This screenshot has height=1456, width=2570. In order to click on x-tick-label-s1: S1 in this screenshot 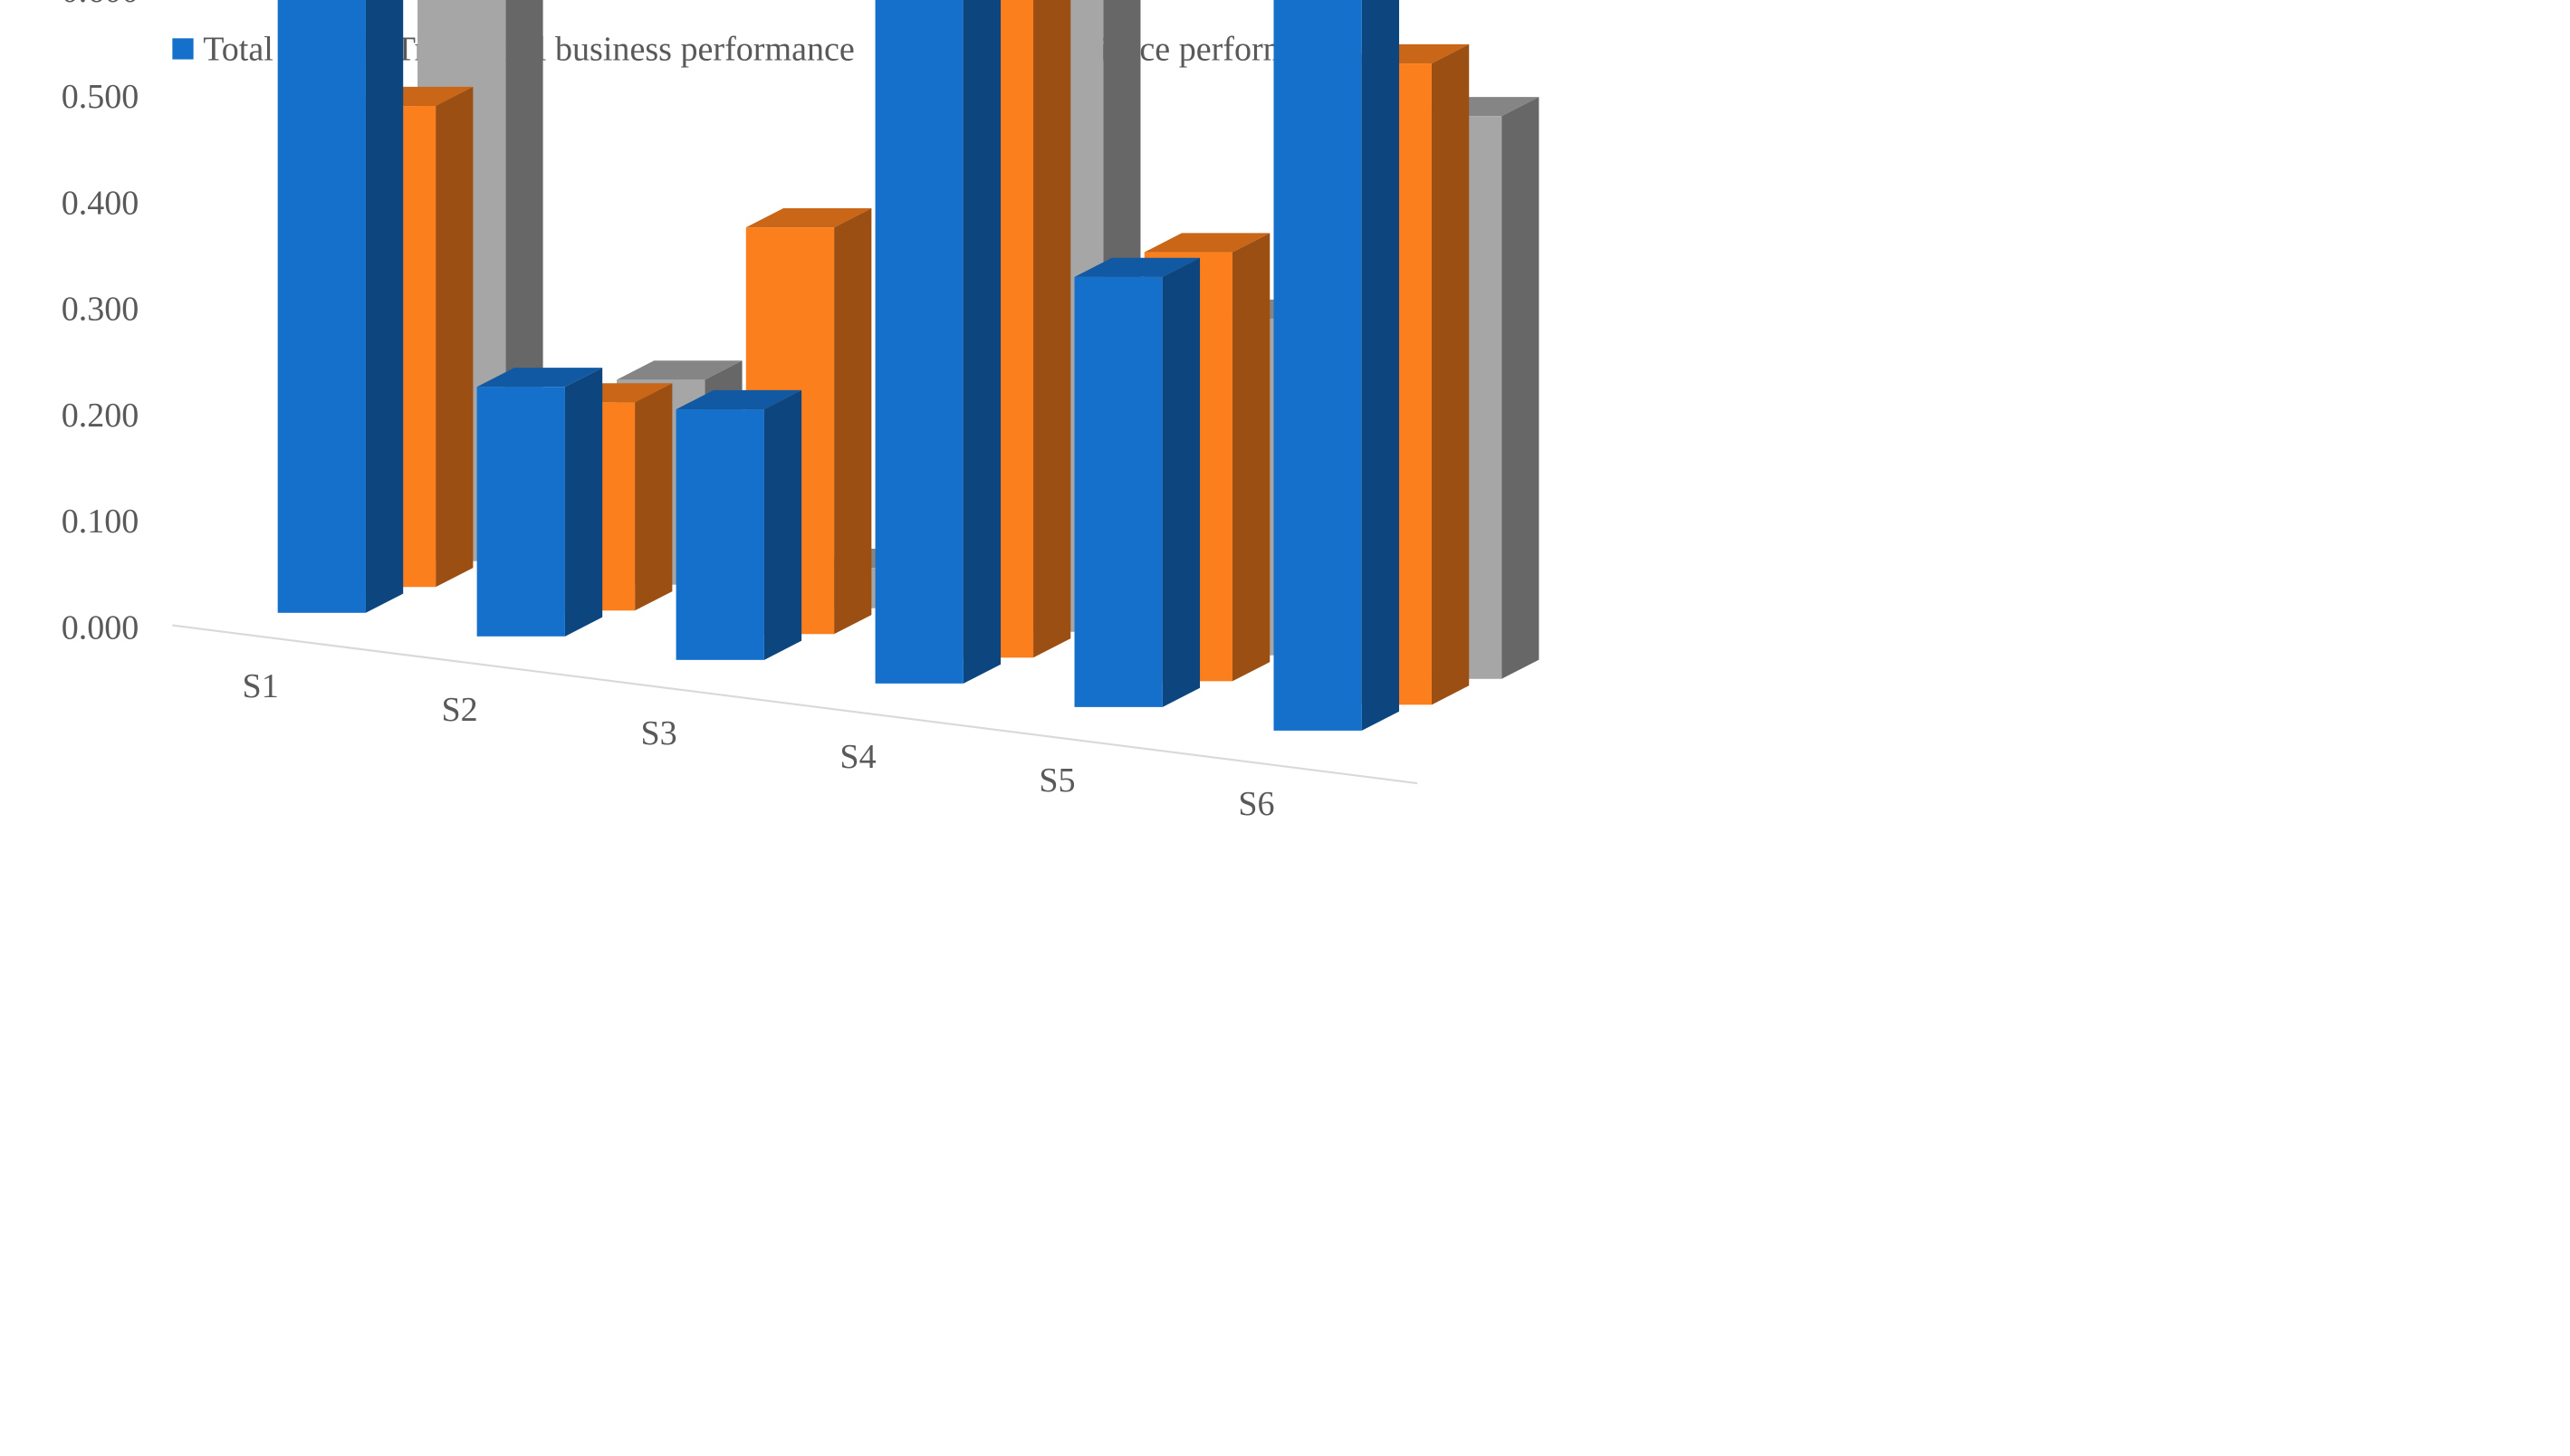, I will do `click(261, 686)`.